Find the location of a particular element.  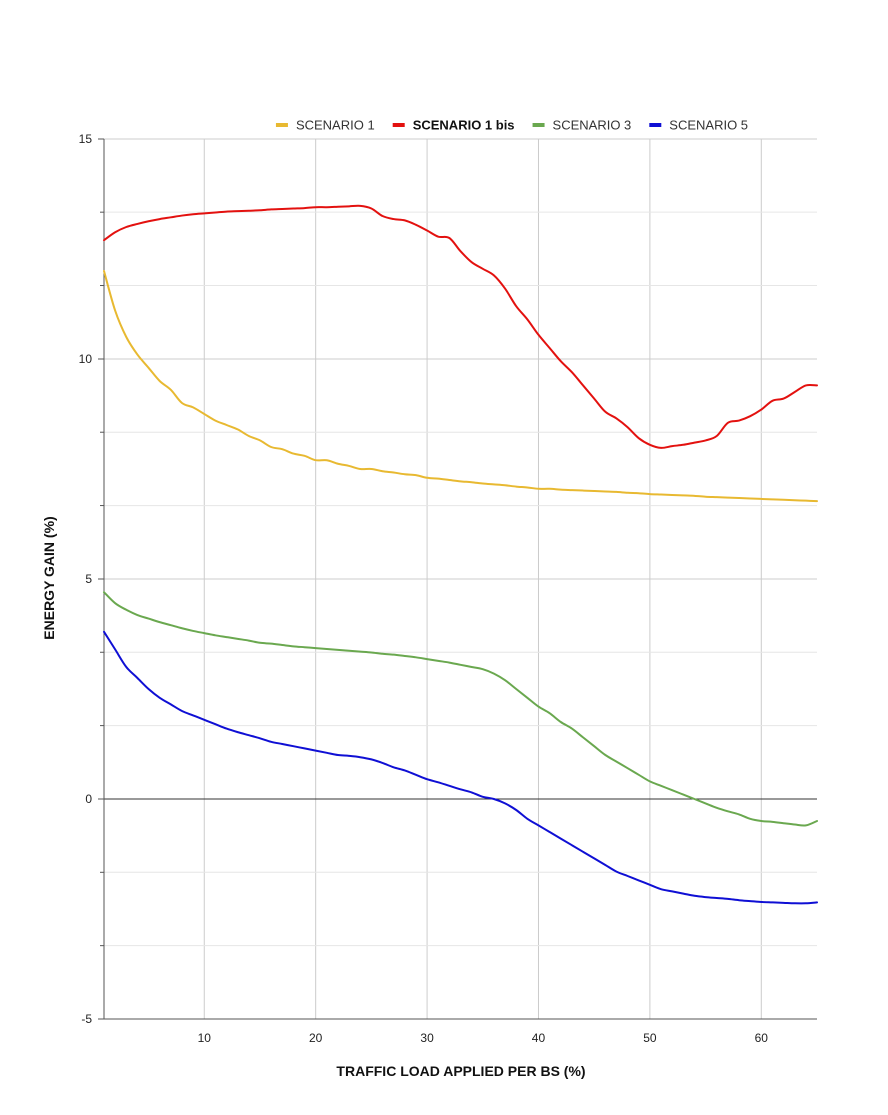

legend-item: SCENARIO 3 is located at coordinates (582, 125).